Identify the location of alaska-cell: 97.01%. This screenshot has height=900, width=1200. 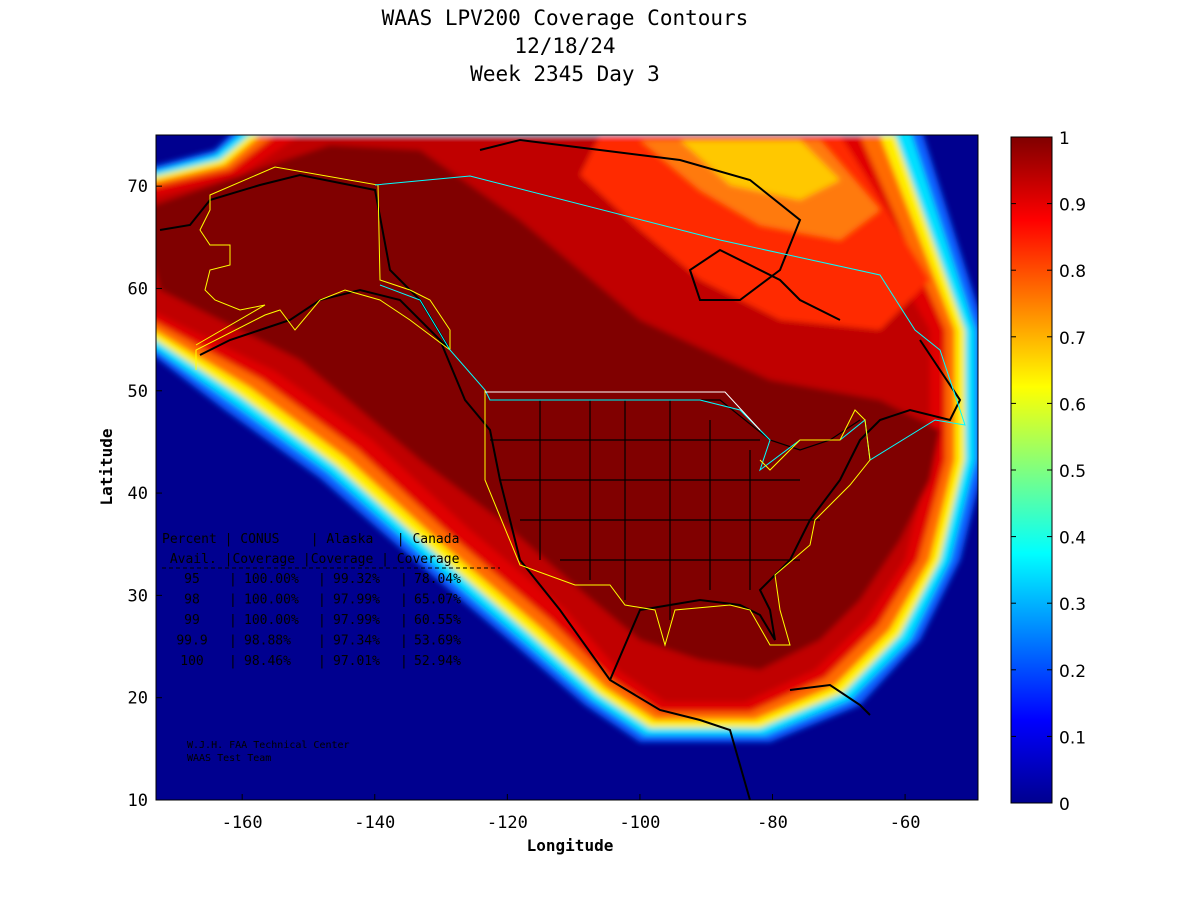
(356, 661).